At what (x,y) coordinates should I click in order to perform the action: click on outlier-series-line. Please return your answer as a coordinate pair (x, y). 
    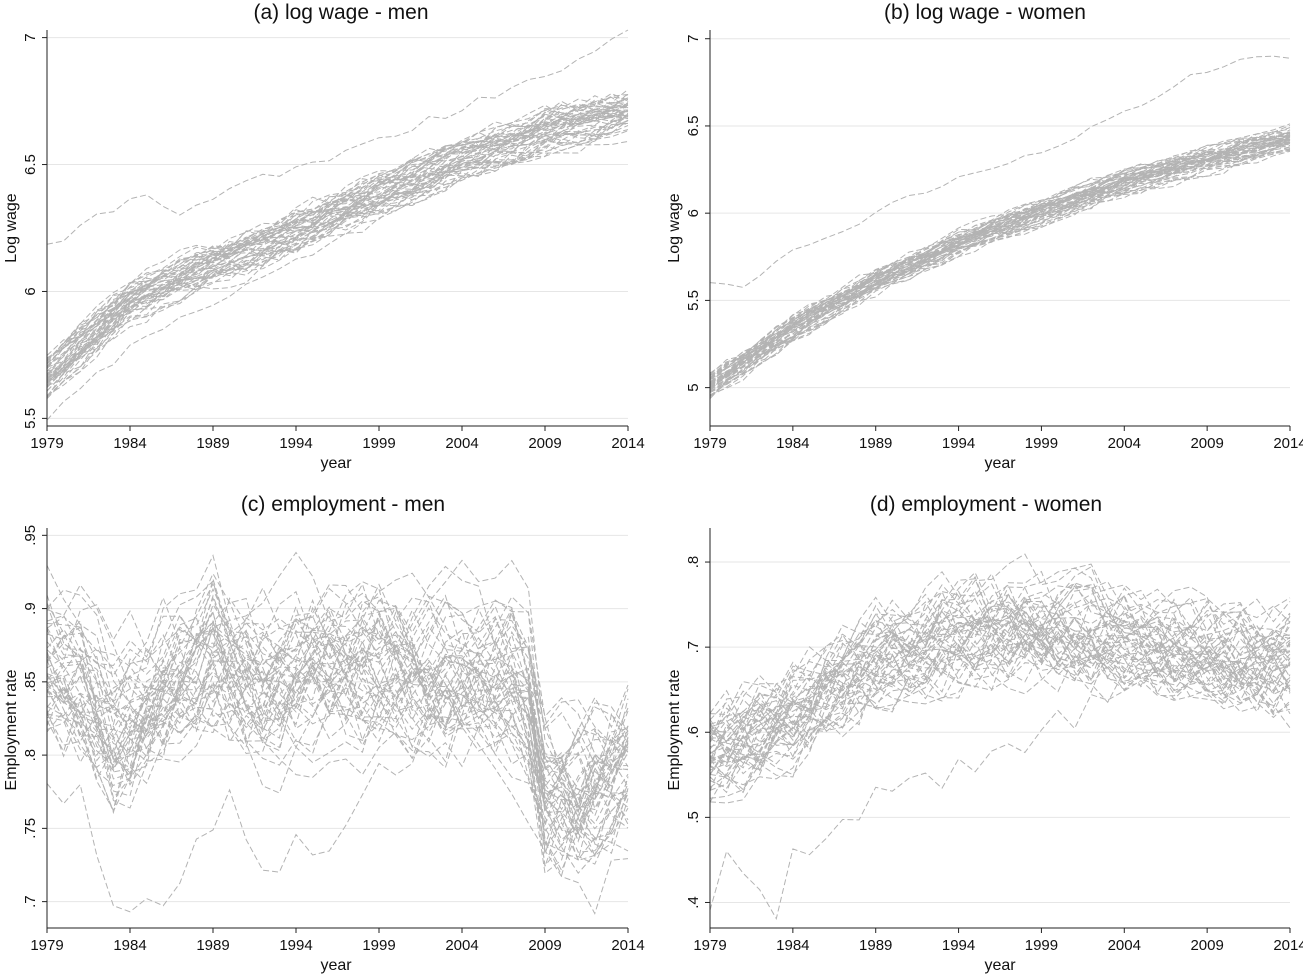
    Looking at the image, I should click on (337, 137).